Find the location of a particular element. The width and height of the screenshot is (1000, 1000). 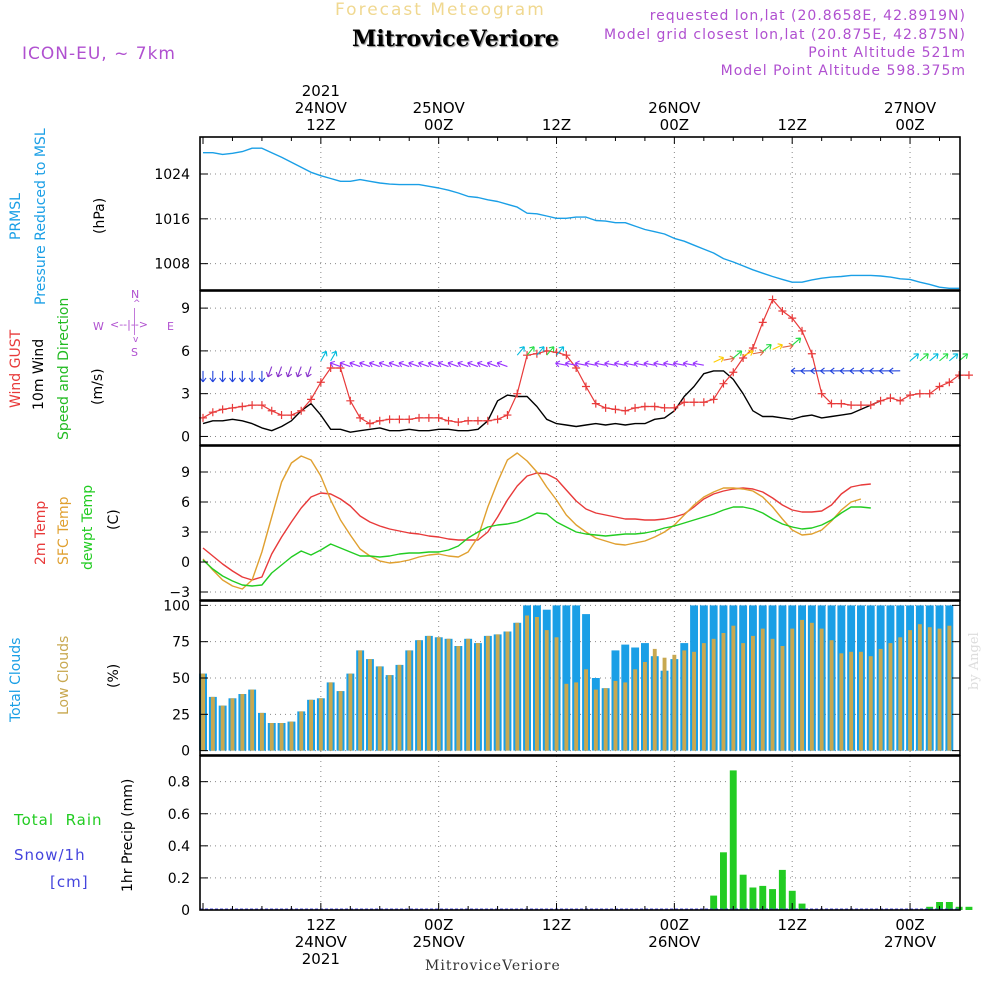

total-clouds-label: Total Clouds is located at coordinates (16, 679).